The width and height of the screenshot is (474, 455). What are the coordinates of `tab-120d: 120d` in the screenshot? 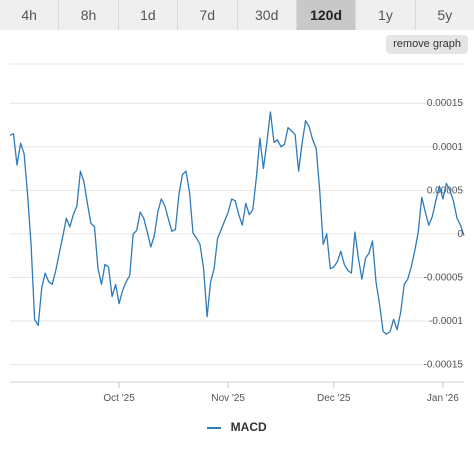 It's located at (326, 15).